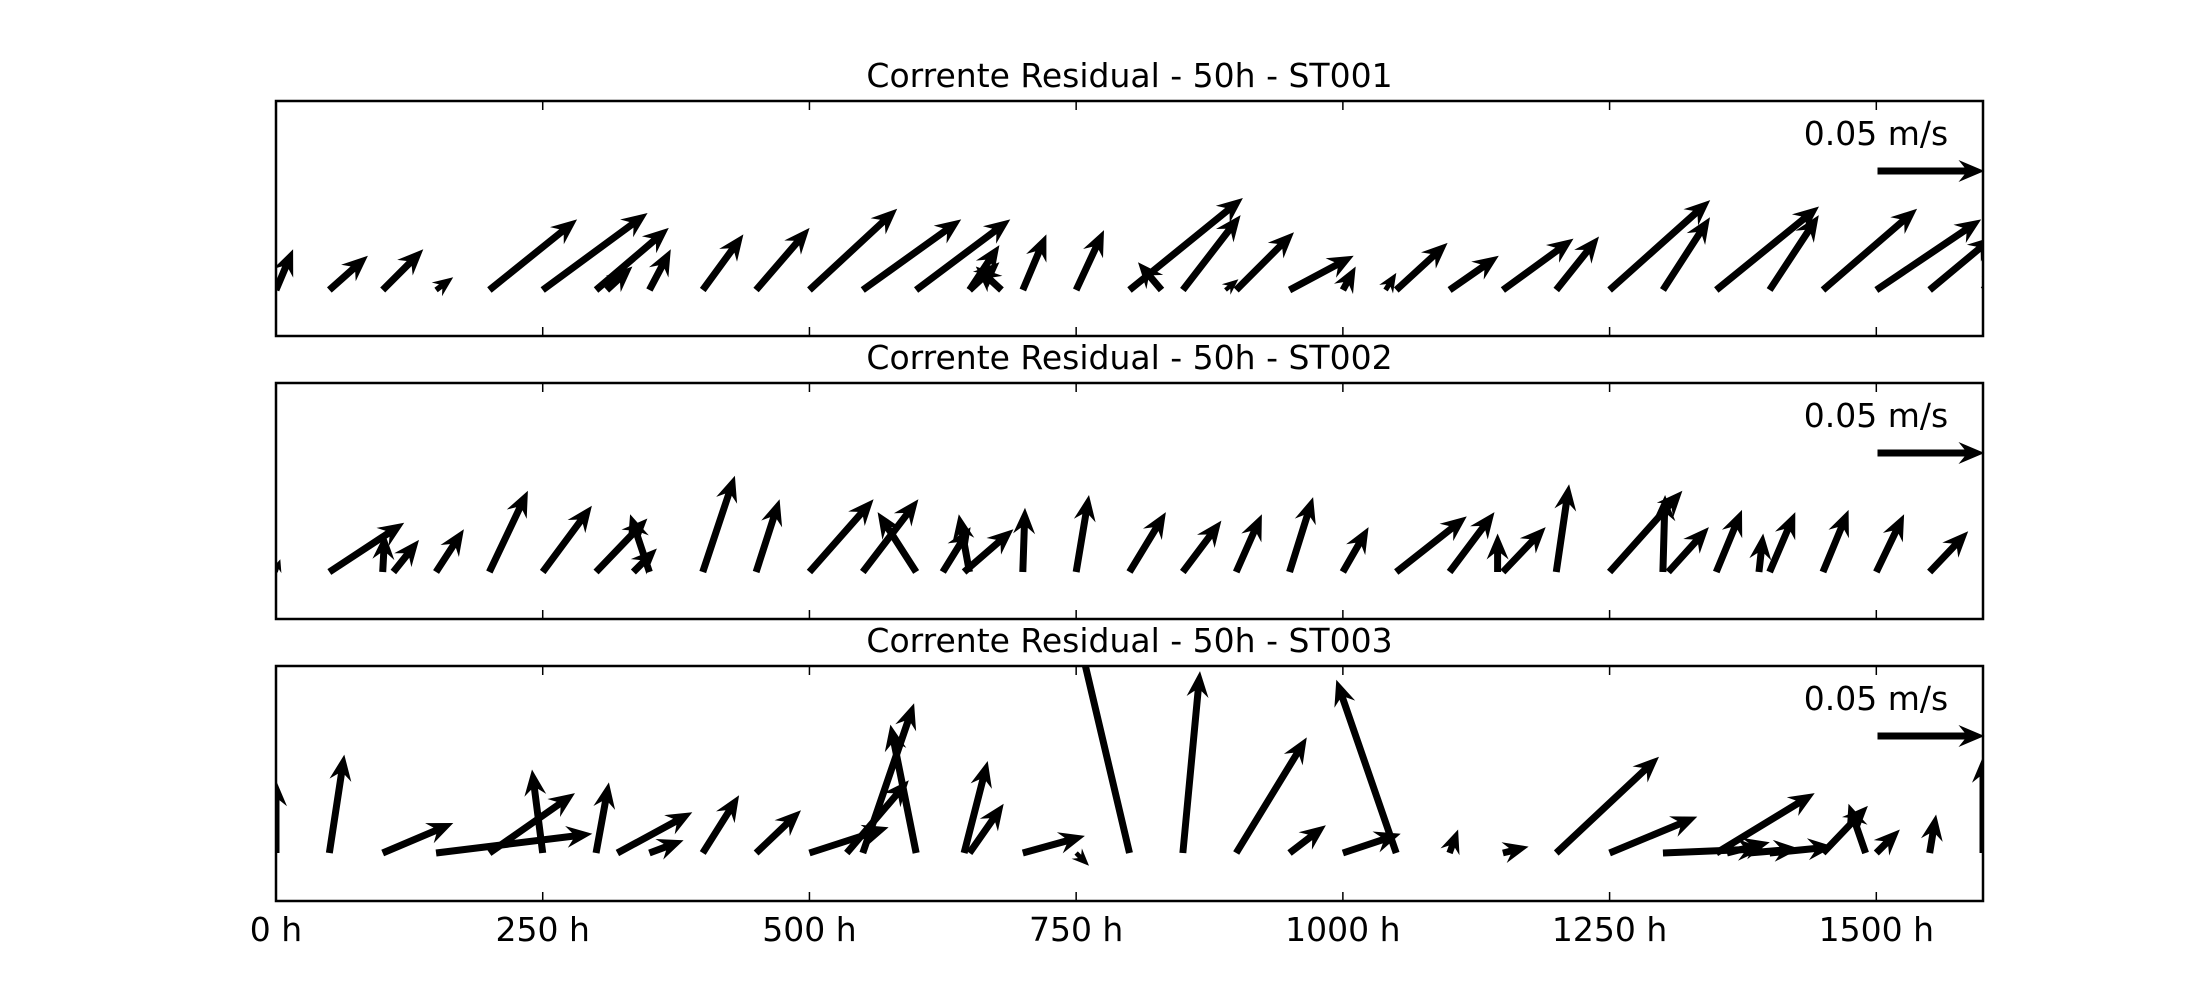 This screenshot has height=1000, width=2200. Describe the element at coordinates (1342, 929) in the screenshot. I see `x-tick-label: 1000 h` at that location.